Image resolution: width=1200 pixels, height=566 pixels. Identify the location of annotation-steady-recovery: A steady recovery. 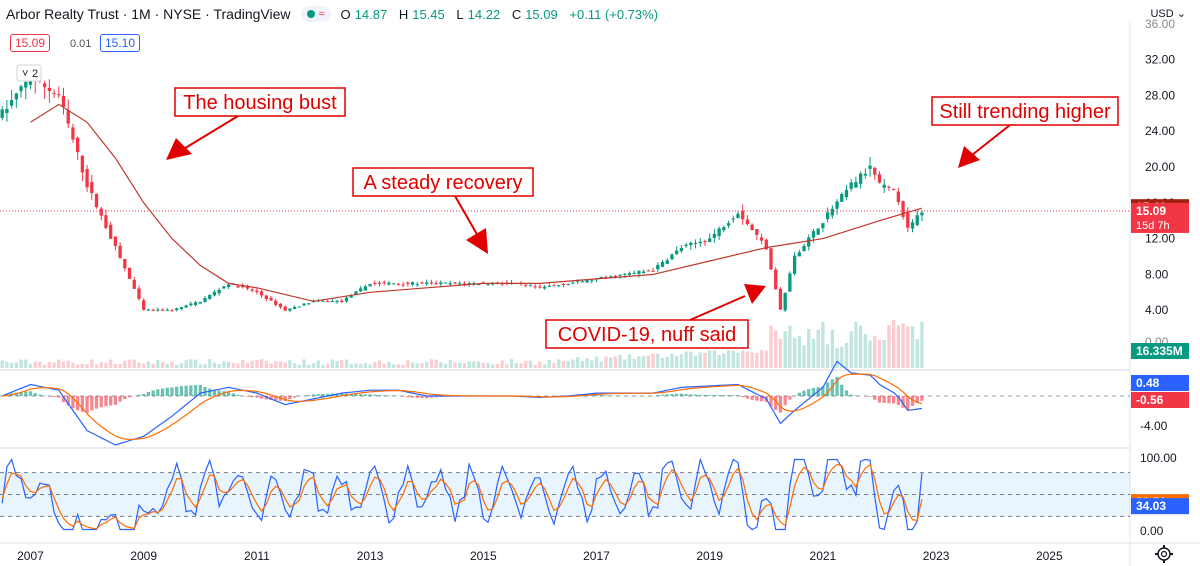
(443, 210).